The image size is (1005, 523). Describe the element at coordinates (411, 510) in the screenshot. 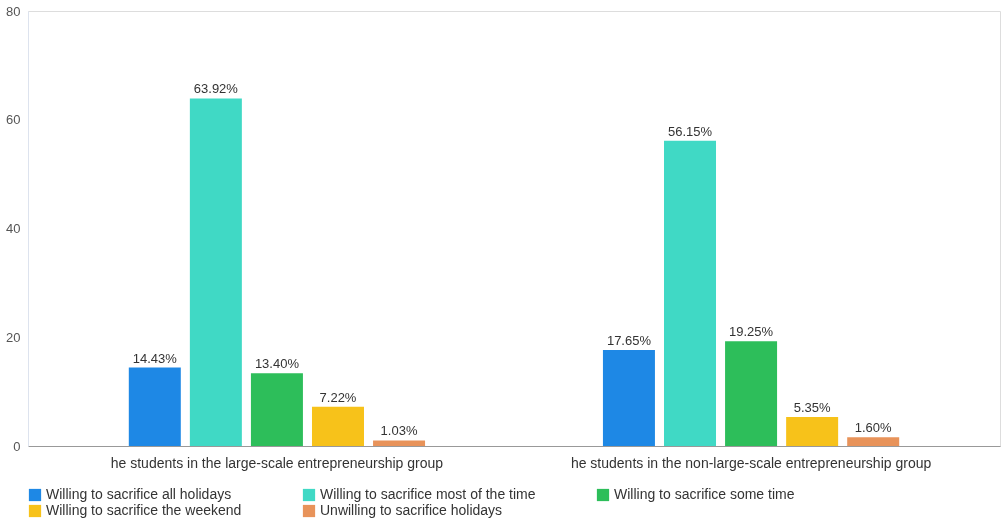

I see `legend-label: Unwilling to sacrifice holidays` at that location.